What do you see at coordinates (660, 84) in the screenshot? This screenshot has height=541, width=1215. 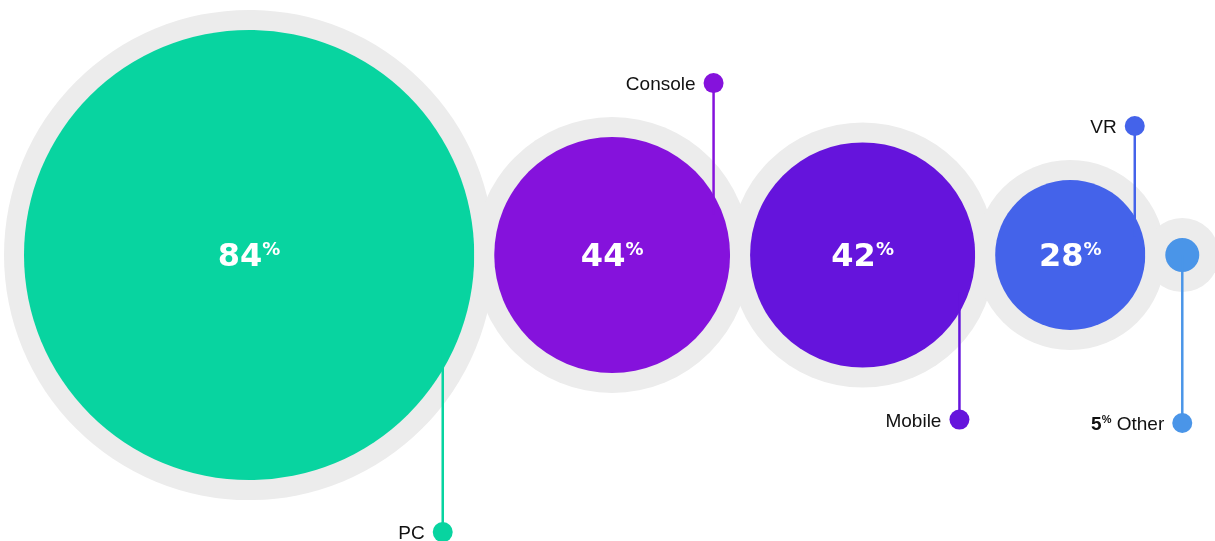 I see `category-label: Console` at bounding box center [660, 84].